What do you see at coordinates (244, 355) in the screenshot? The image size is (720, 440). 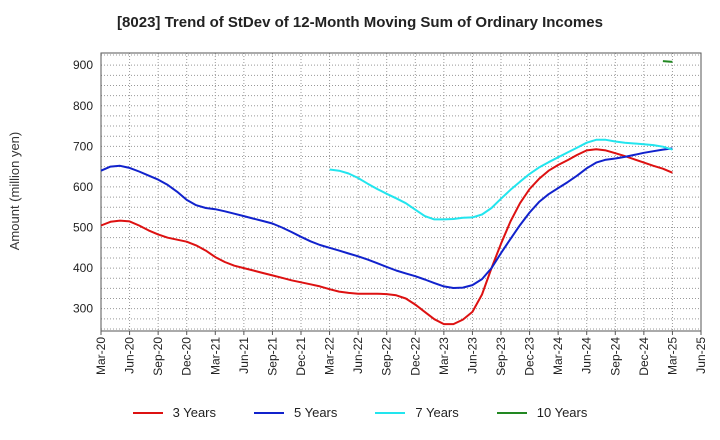 I see `x-tick-label: Jun-21` at bounding box center [244, 355].